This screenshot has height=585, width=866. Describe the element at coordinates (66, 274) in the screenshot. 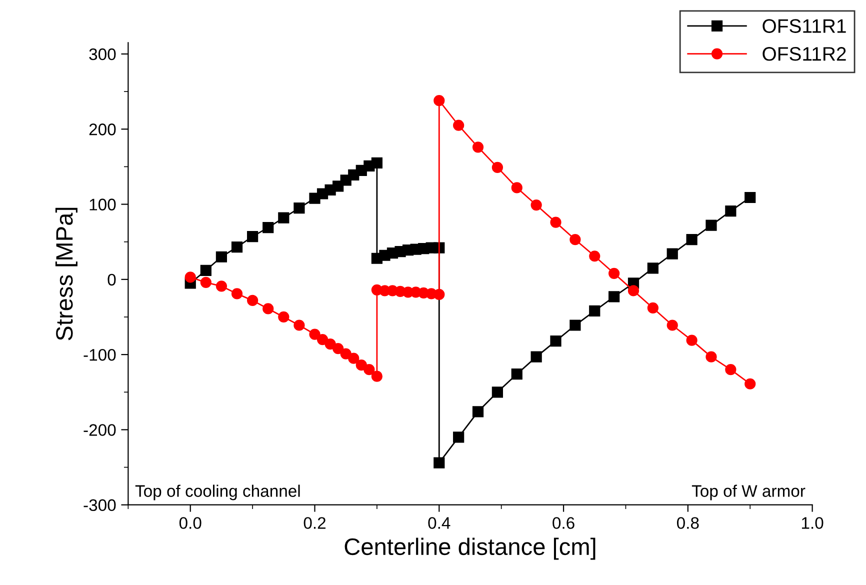

I see `y-axis-title: Stress [MPa]` at that location.